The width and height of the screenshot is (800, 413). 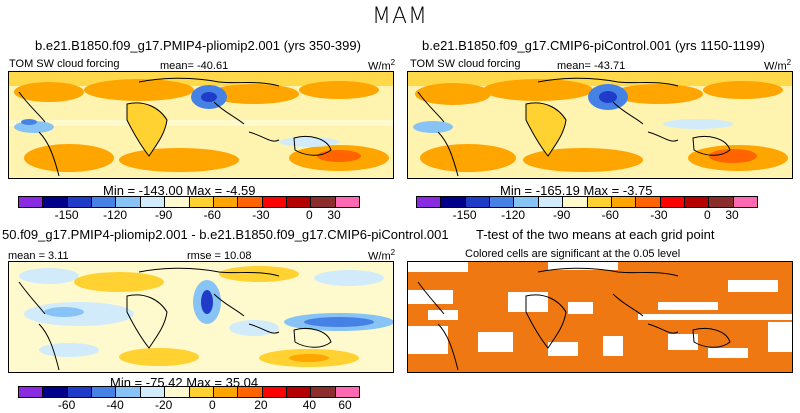 What do you see at coordinates (115, 405) in the screenshot?
I see `colorbar-tick-label: -40` at bounding box center [115, 405].